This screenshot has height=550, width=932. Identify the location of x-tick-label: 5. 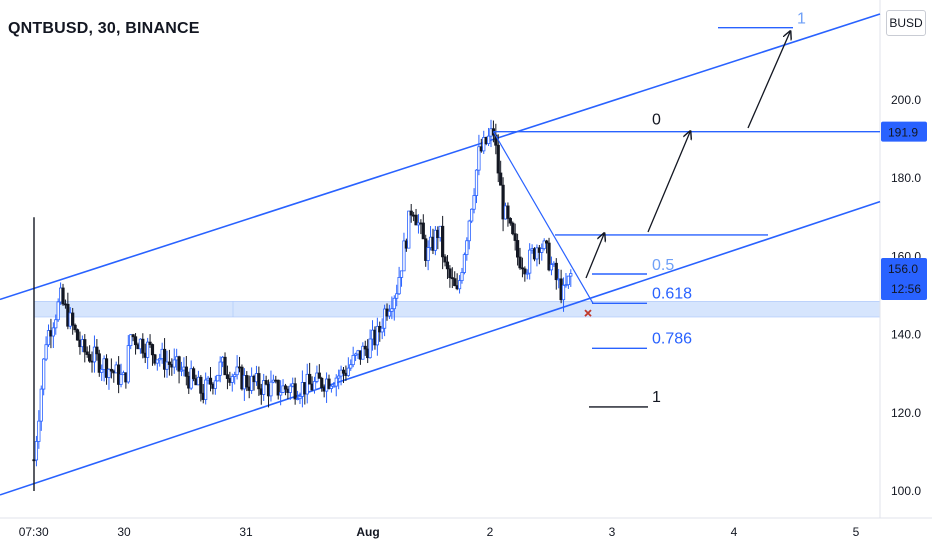
(856, 532).